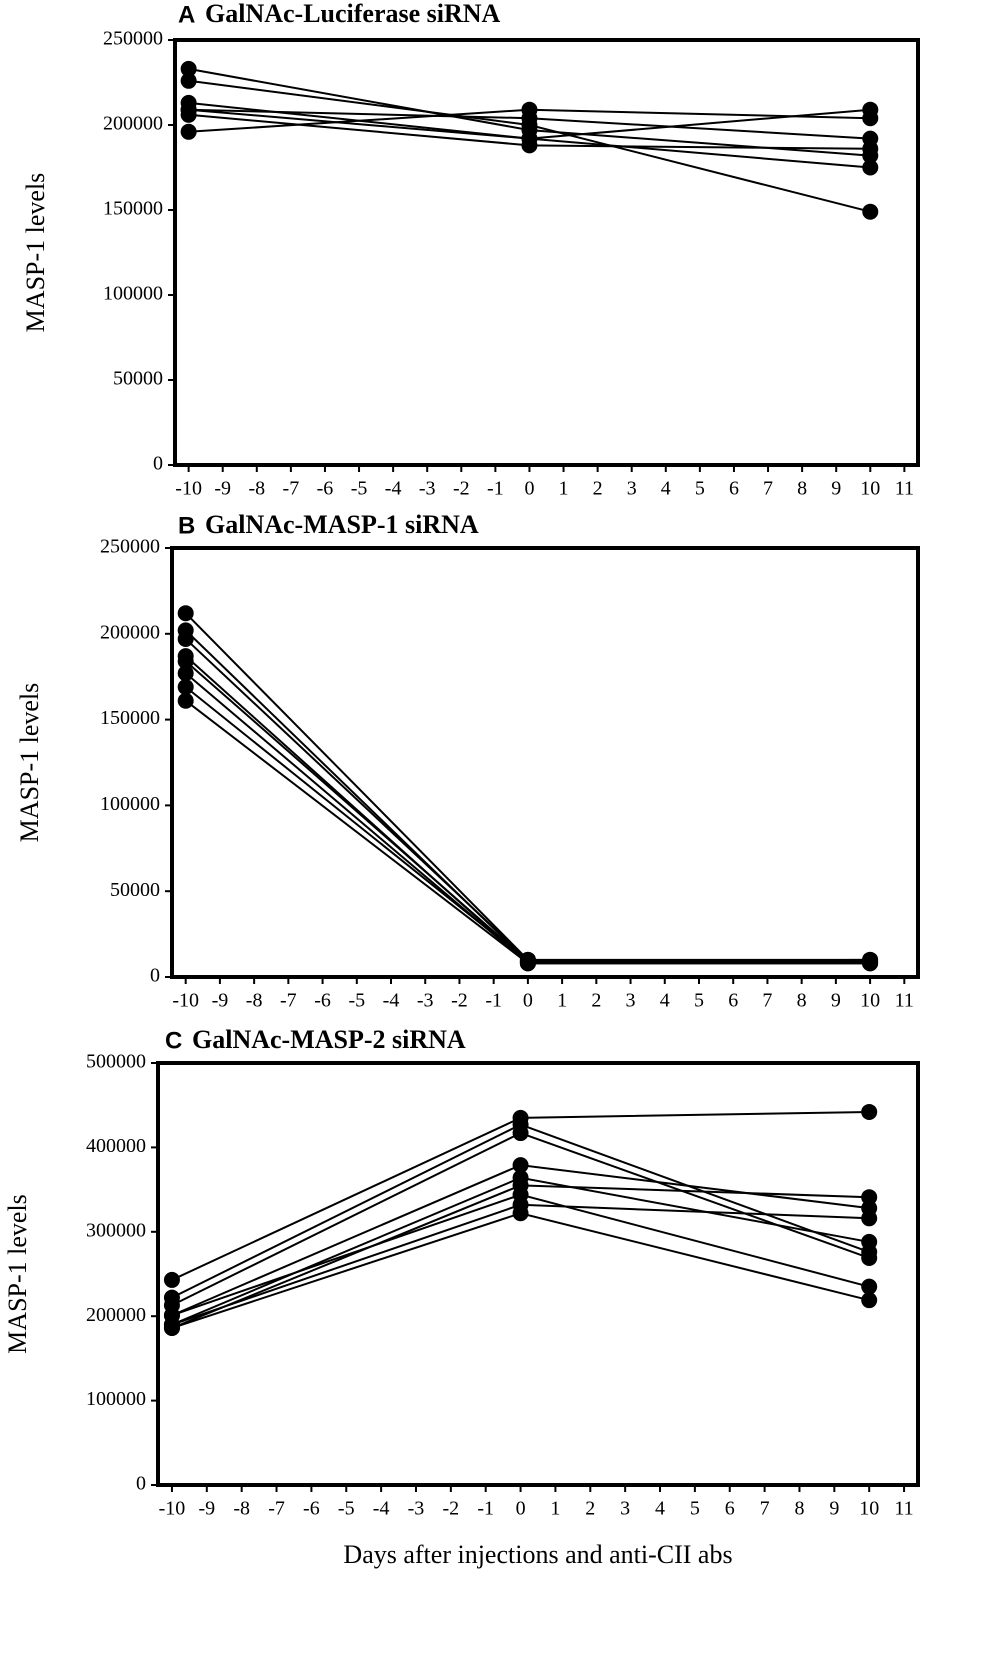  I want to click on x-axis-label: Days after injections and anti-CII abs, so click(537, 1554).